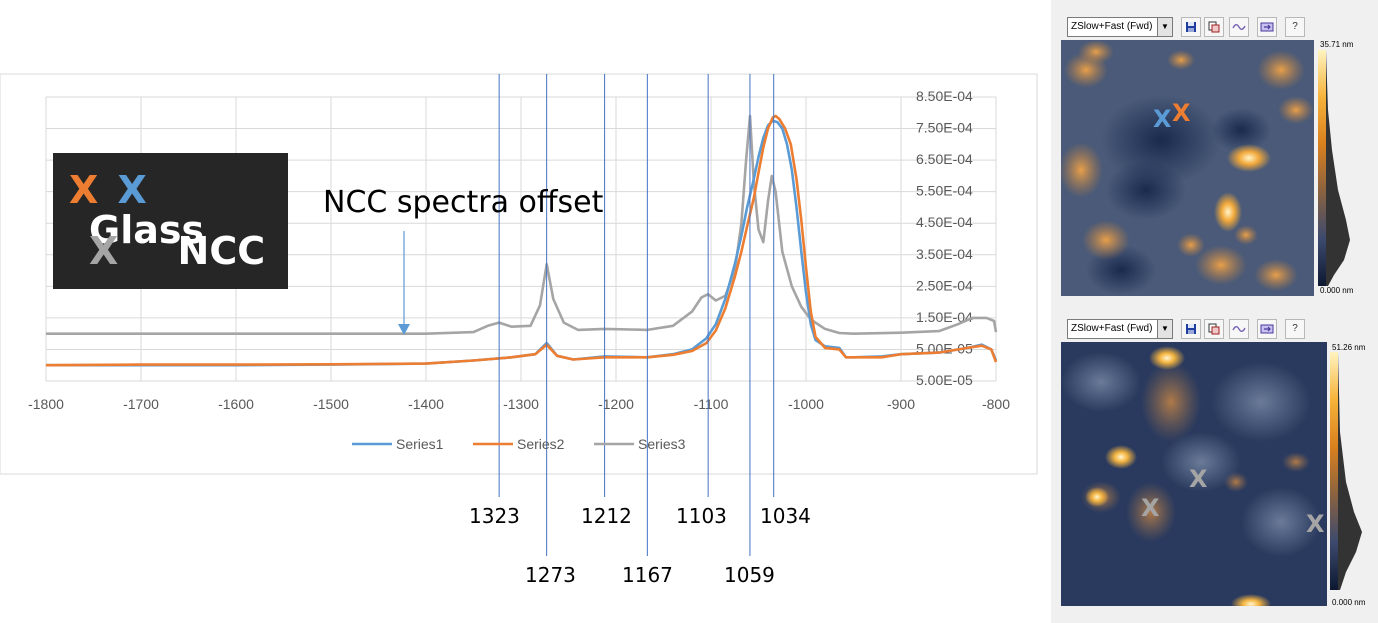 The height and width of the screenshot is (623, 1378). What do you see at coordinates (494, 516) in the screenshot?
I see `peak-label-1323: 1323` at bounding box center [494, 516].